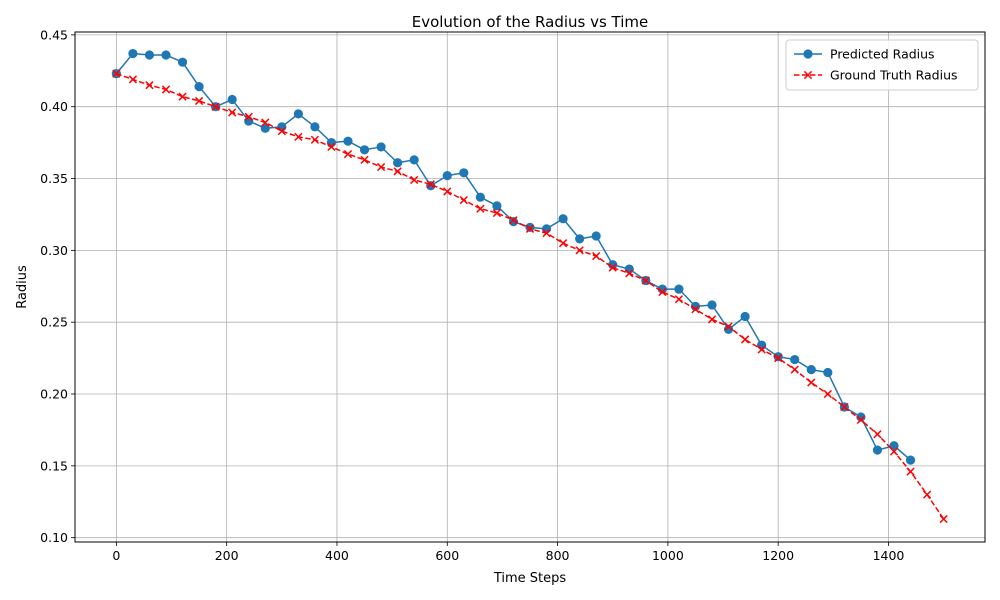 Image resolution: width=1000 pixels, height=600 pixels. What do you see at coordinates (530, 22) in the screenshot?
I see `chart-title: Evolution of the Radius vs Time` at bounding box center [530, 22].